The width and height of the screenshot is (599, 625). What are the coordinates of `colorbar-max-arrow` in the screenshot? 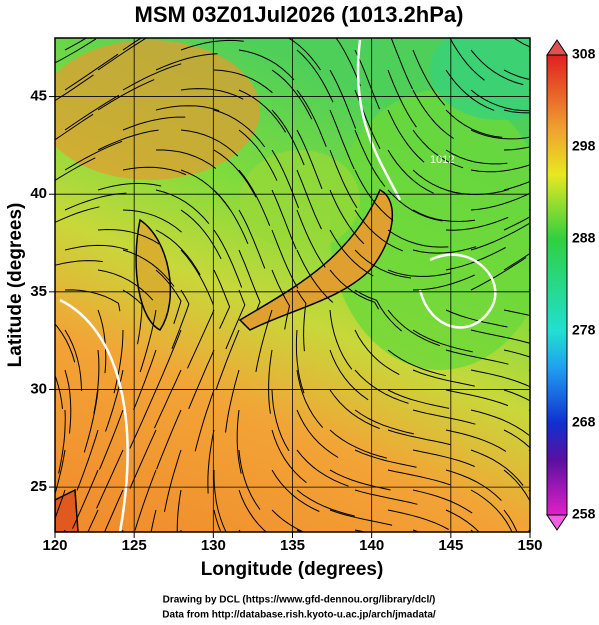 It's located at (557, 47).